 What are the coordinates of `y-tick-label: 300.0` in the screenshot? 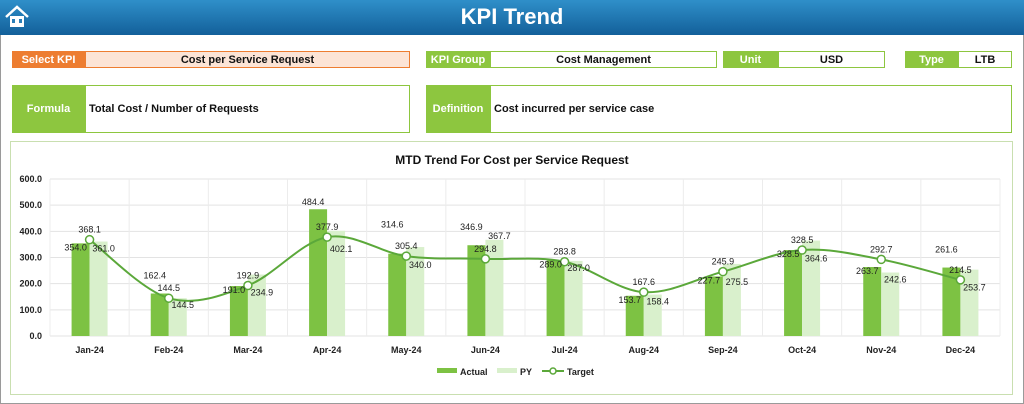 It's located at (30, 258).